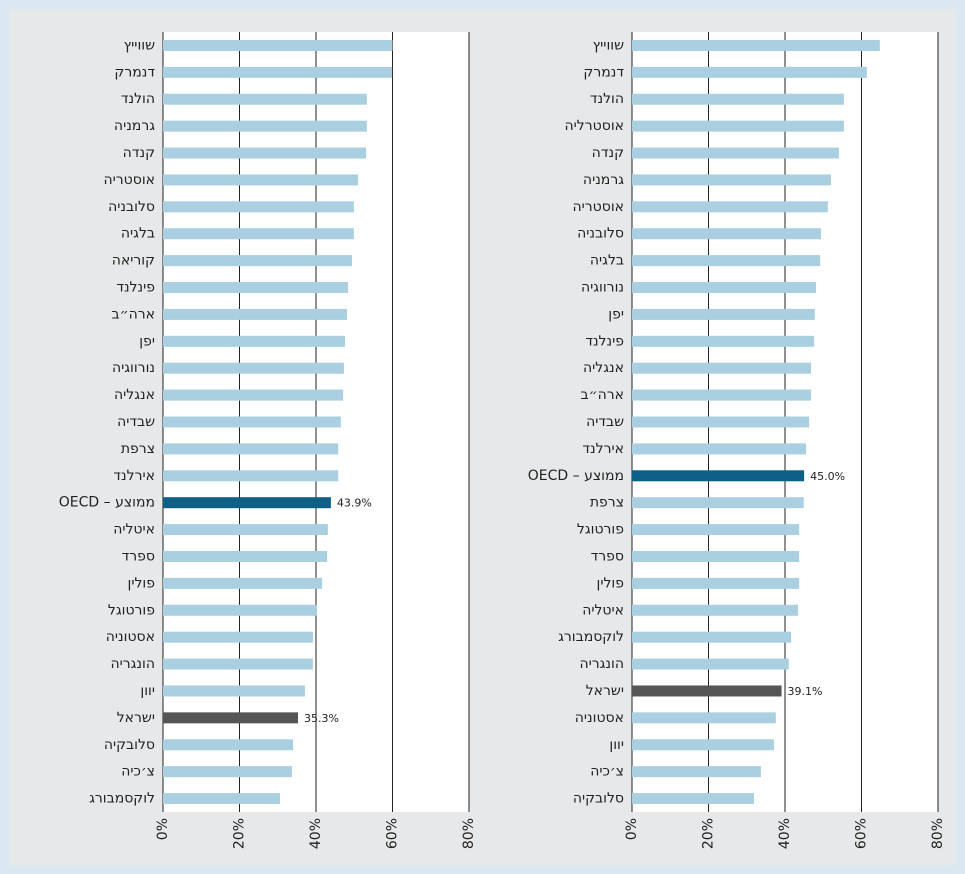  What do you see at coordinates (133, 261) in the screenshot?
I see `category-label: קוריאה` at bounding box center [133, 261].